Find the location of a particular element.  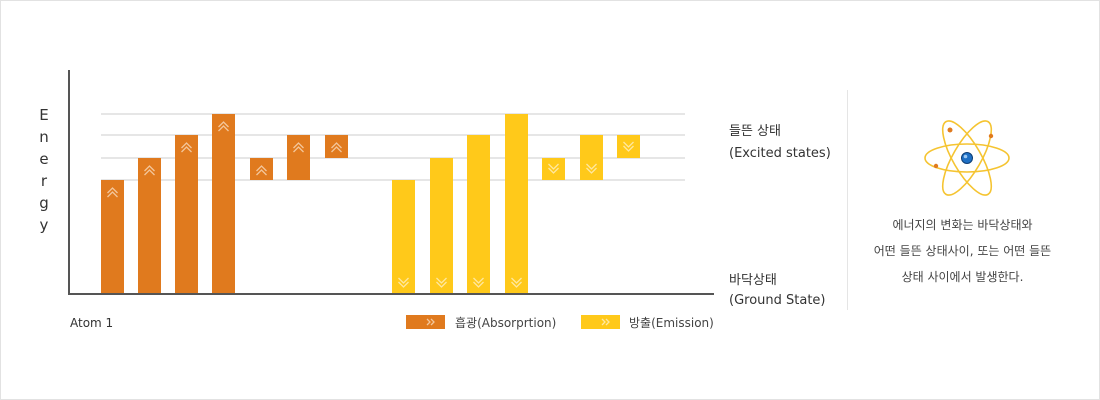

legend-emission-arrow-icon is located at coordinates (605, 322).